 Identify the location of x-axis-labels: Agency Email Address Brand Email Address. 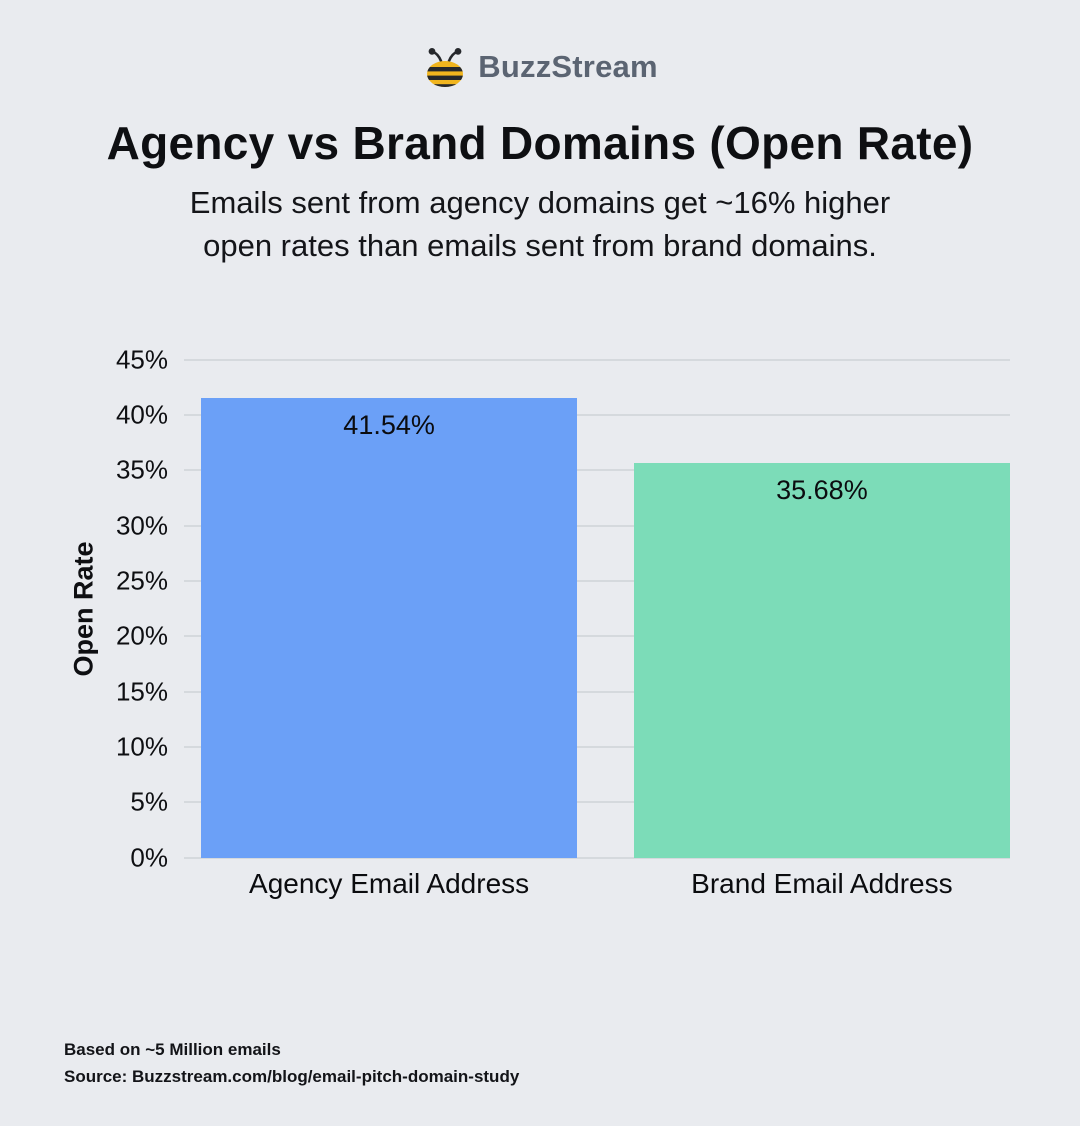
(597, 884).